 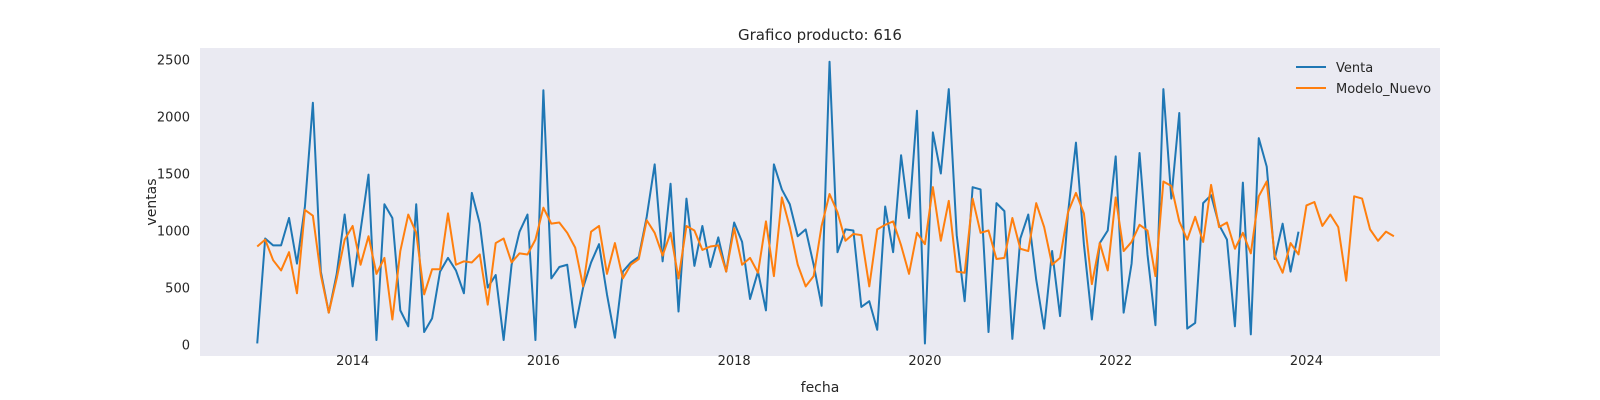 What do you see at coordinates (173, 174) in the screenshot?
I see `y-tick-label: 1500` at bounding box center [173, 174].